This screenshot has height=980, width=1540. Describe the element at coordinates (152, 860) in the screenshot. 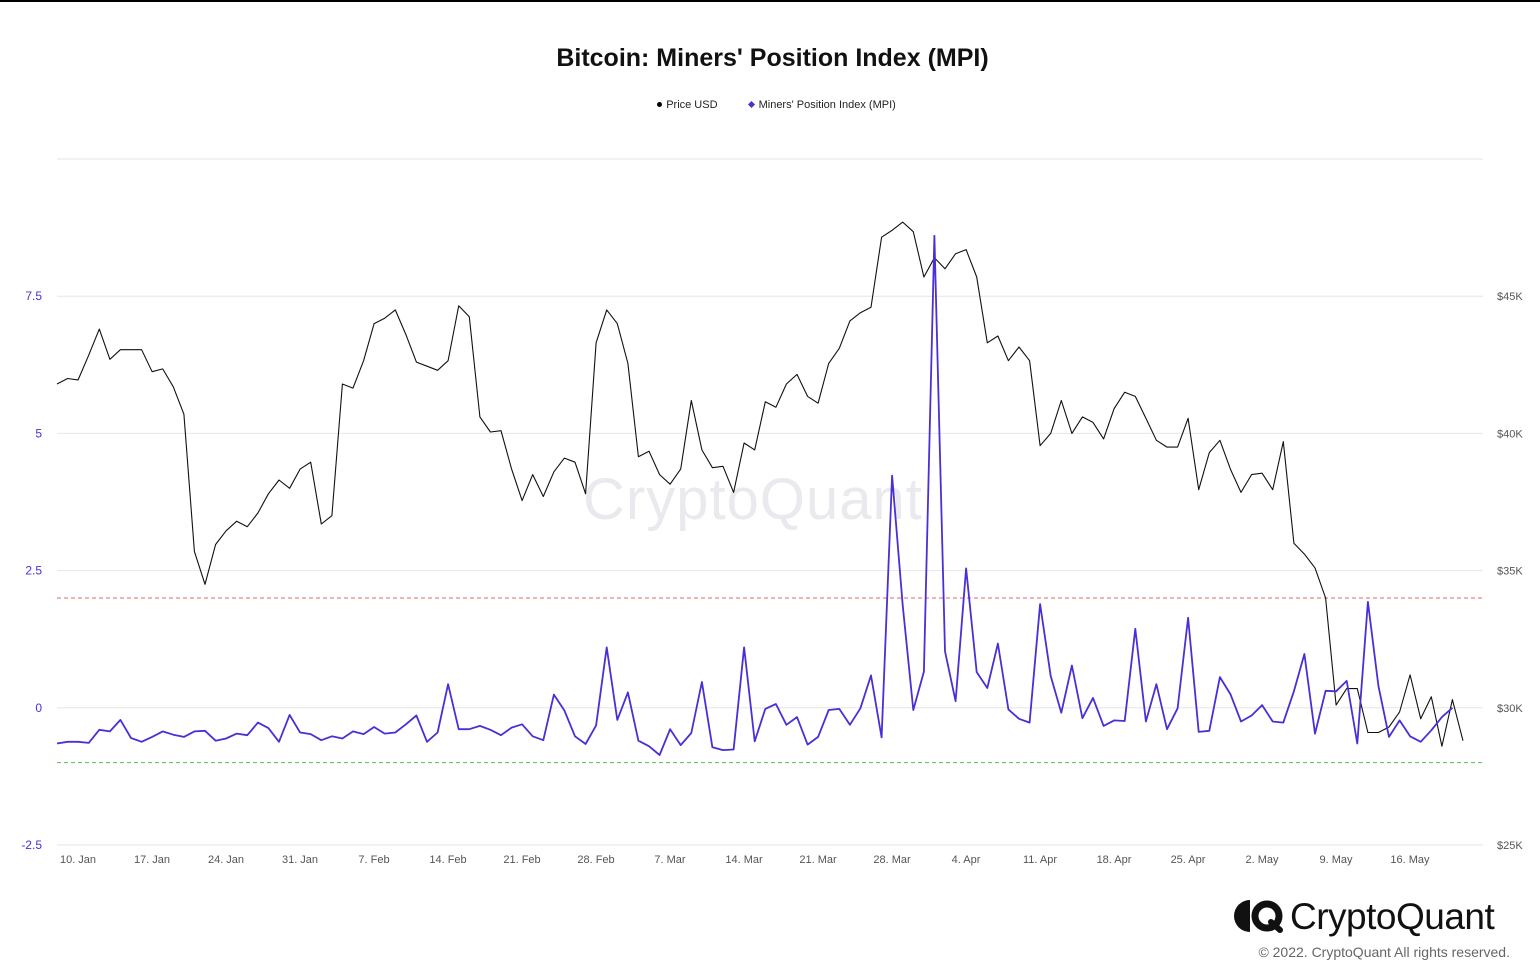

I see `x-tick-label: 17. Jan` at that location.